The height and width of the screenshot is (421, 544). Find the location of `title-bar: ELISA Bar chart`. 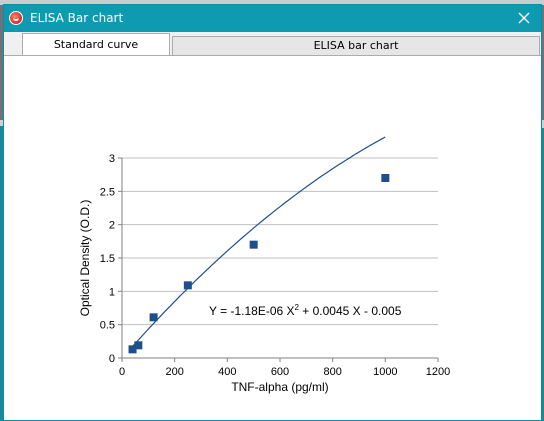

title-bar: ELISA Bar chart is located at coordinates (272, 18).